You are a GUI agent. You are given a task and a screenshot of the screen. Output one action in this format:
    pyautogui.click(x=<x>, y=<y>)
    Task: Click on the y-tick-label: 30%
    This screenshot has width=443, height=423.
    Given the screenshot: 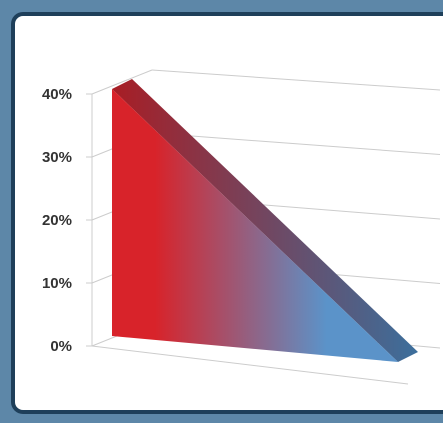 What is the action you would take?
    pyautogui.click(x=57, y=157)
    